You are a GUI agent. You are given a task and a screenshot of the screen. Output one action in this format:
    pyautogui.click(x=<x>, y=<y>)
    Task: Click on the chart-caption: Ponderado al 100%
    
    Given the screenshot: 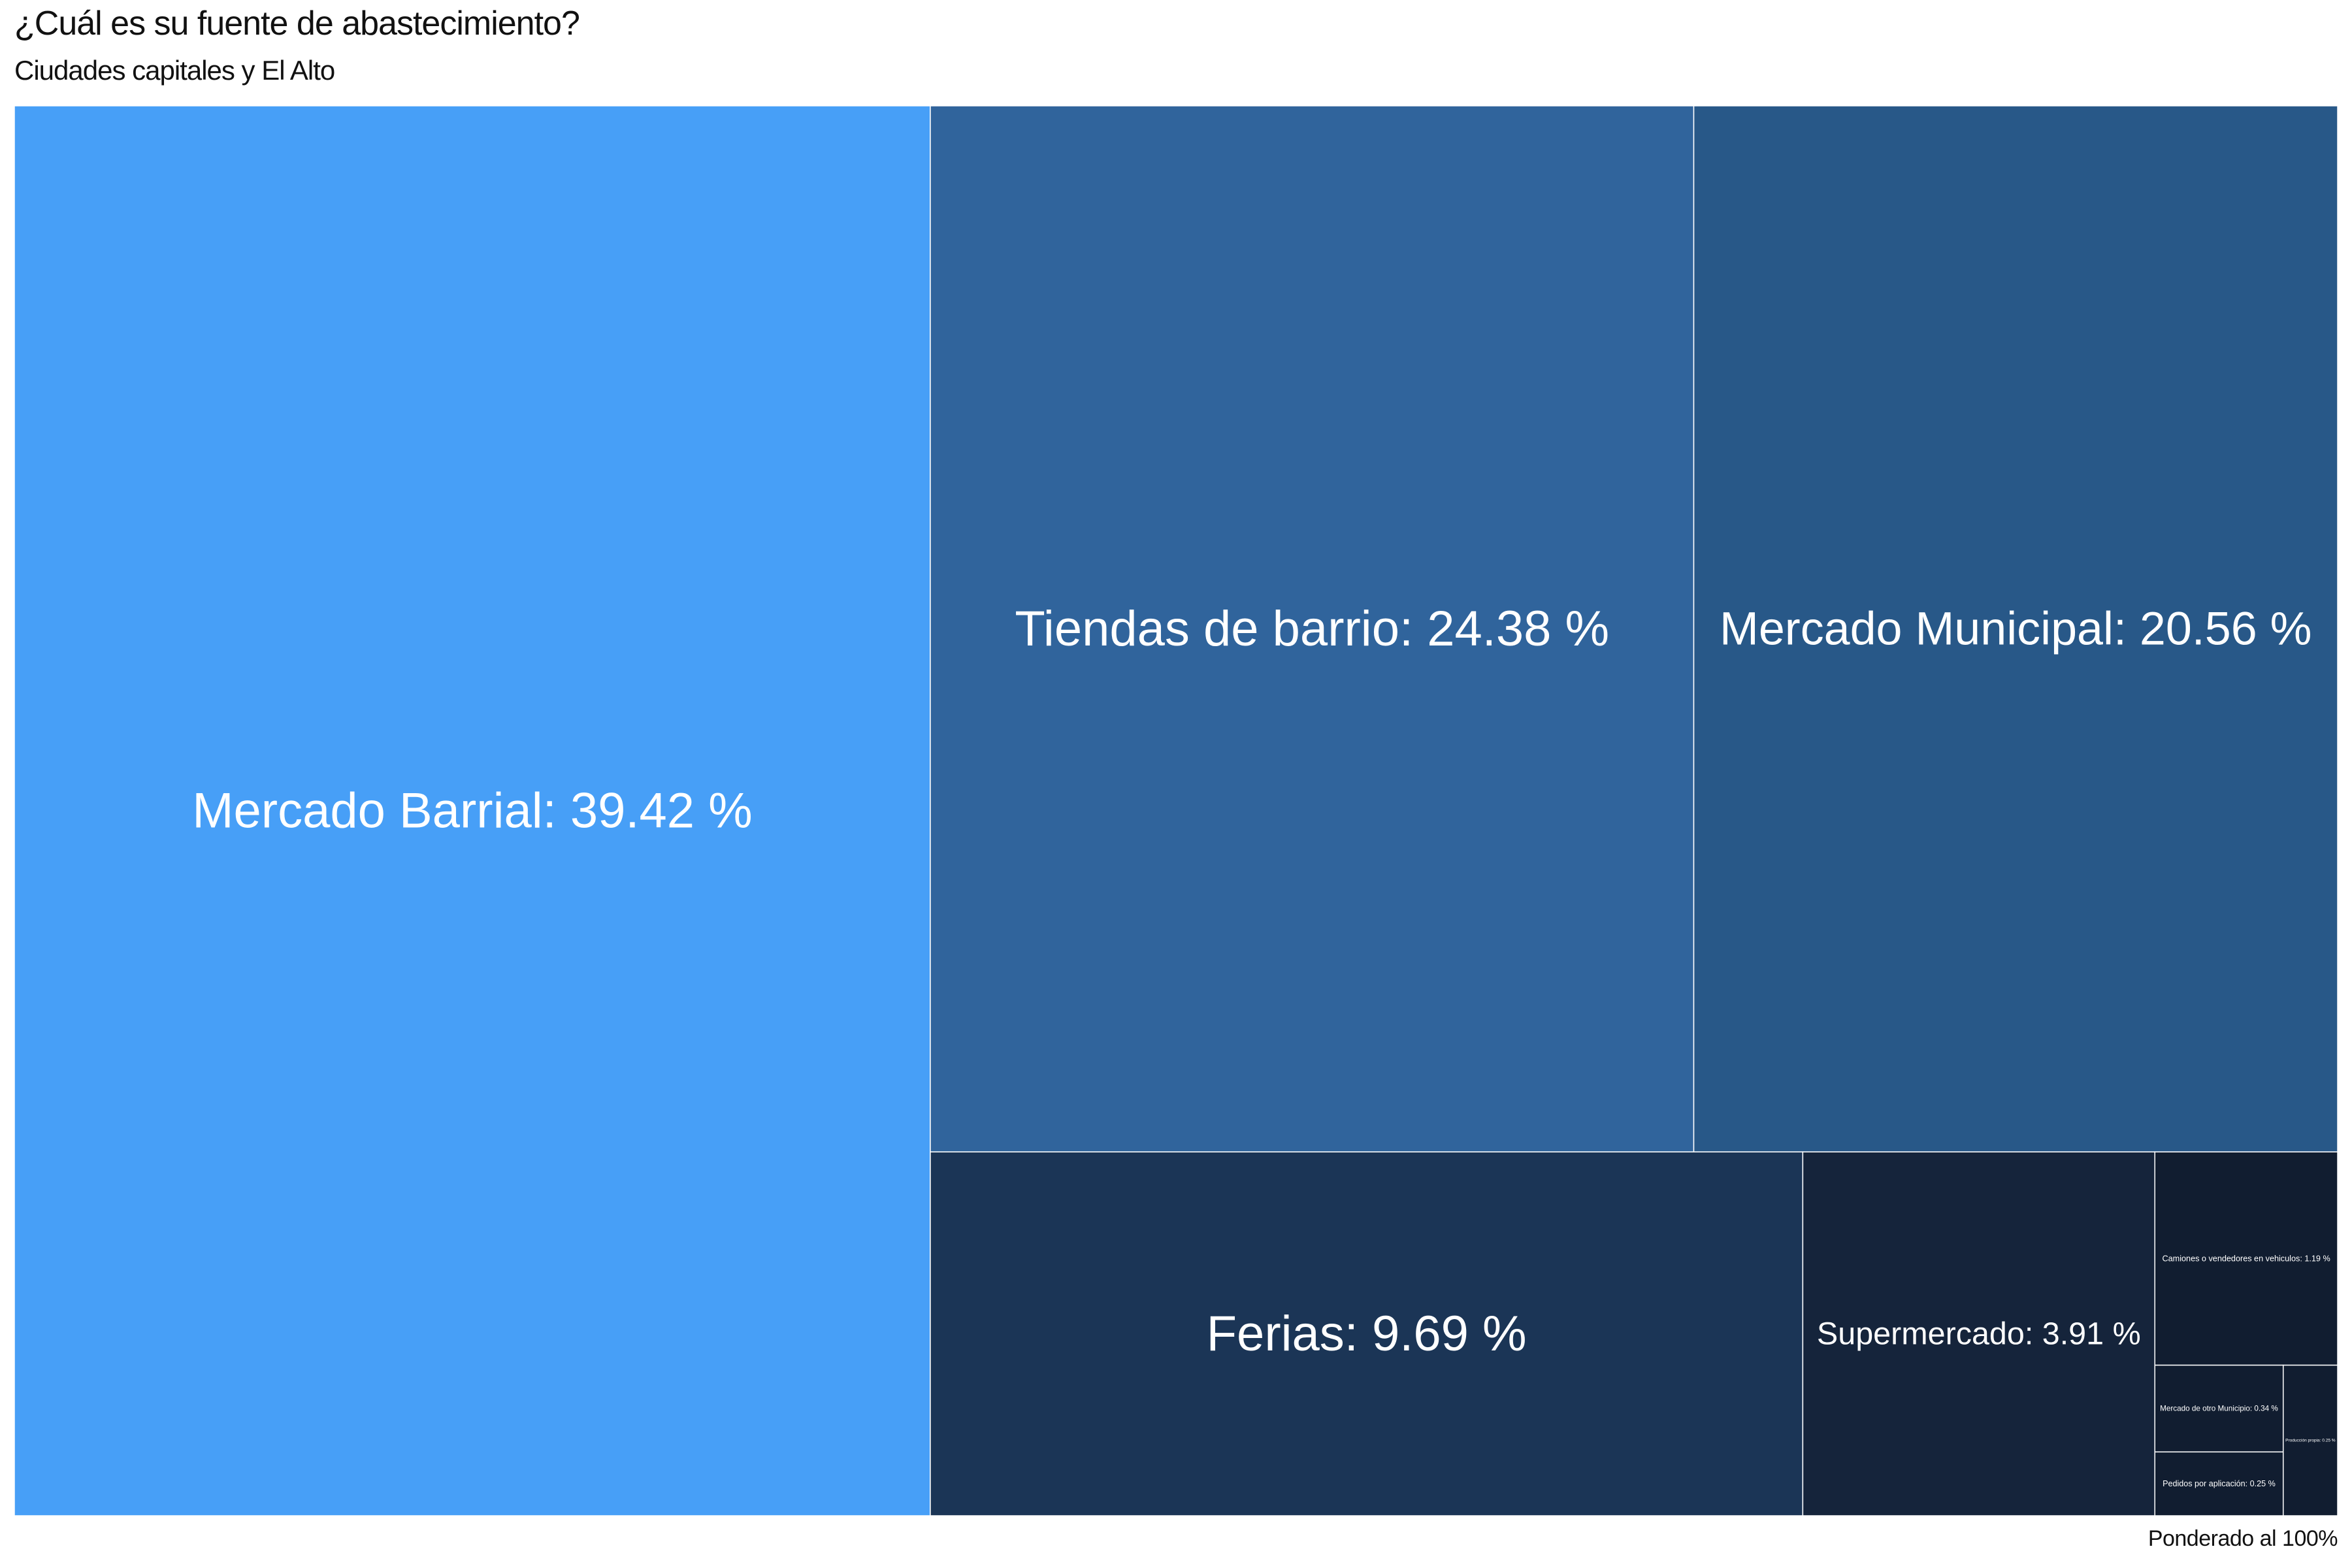 What is the action you would take?
    pyautogui.click(x=2243, y=1538)
    